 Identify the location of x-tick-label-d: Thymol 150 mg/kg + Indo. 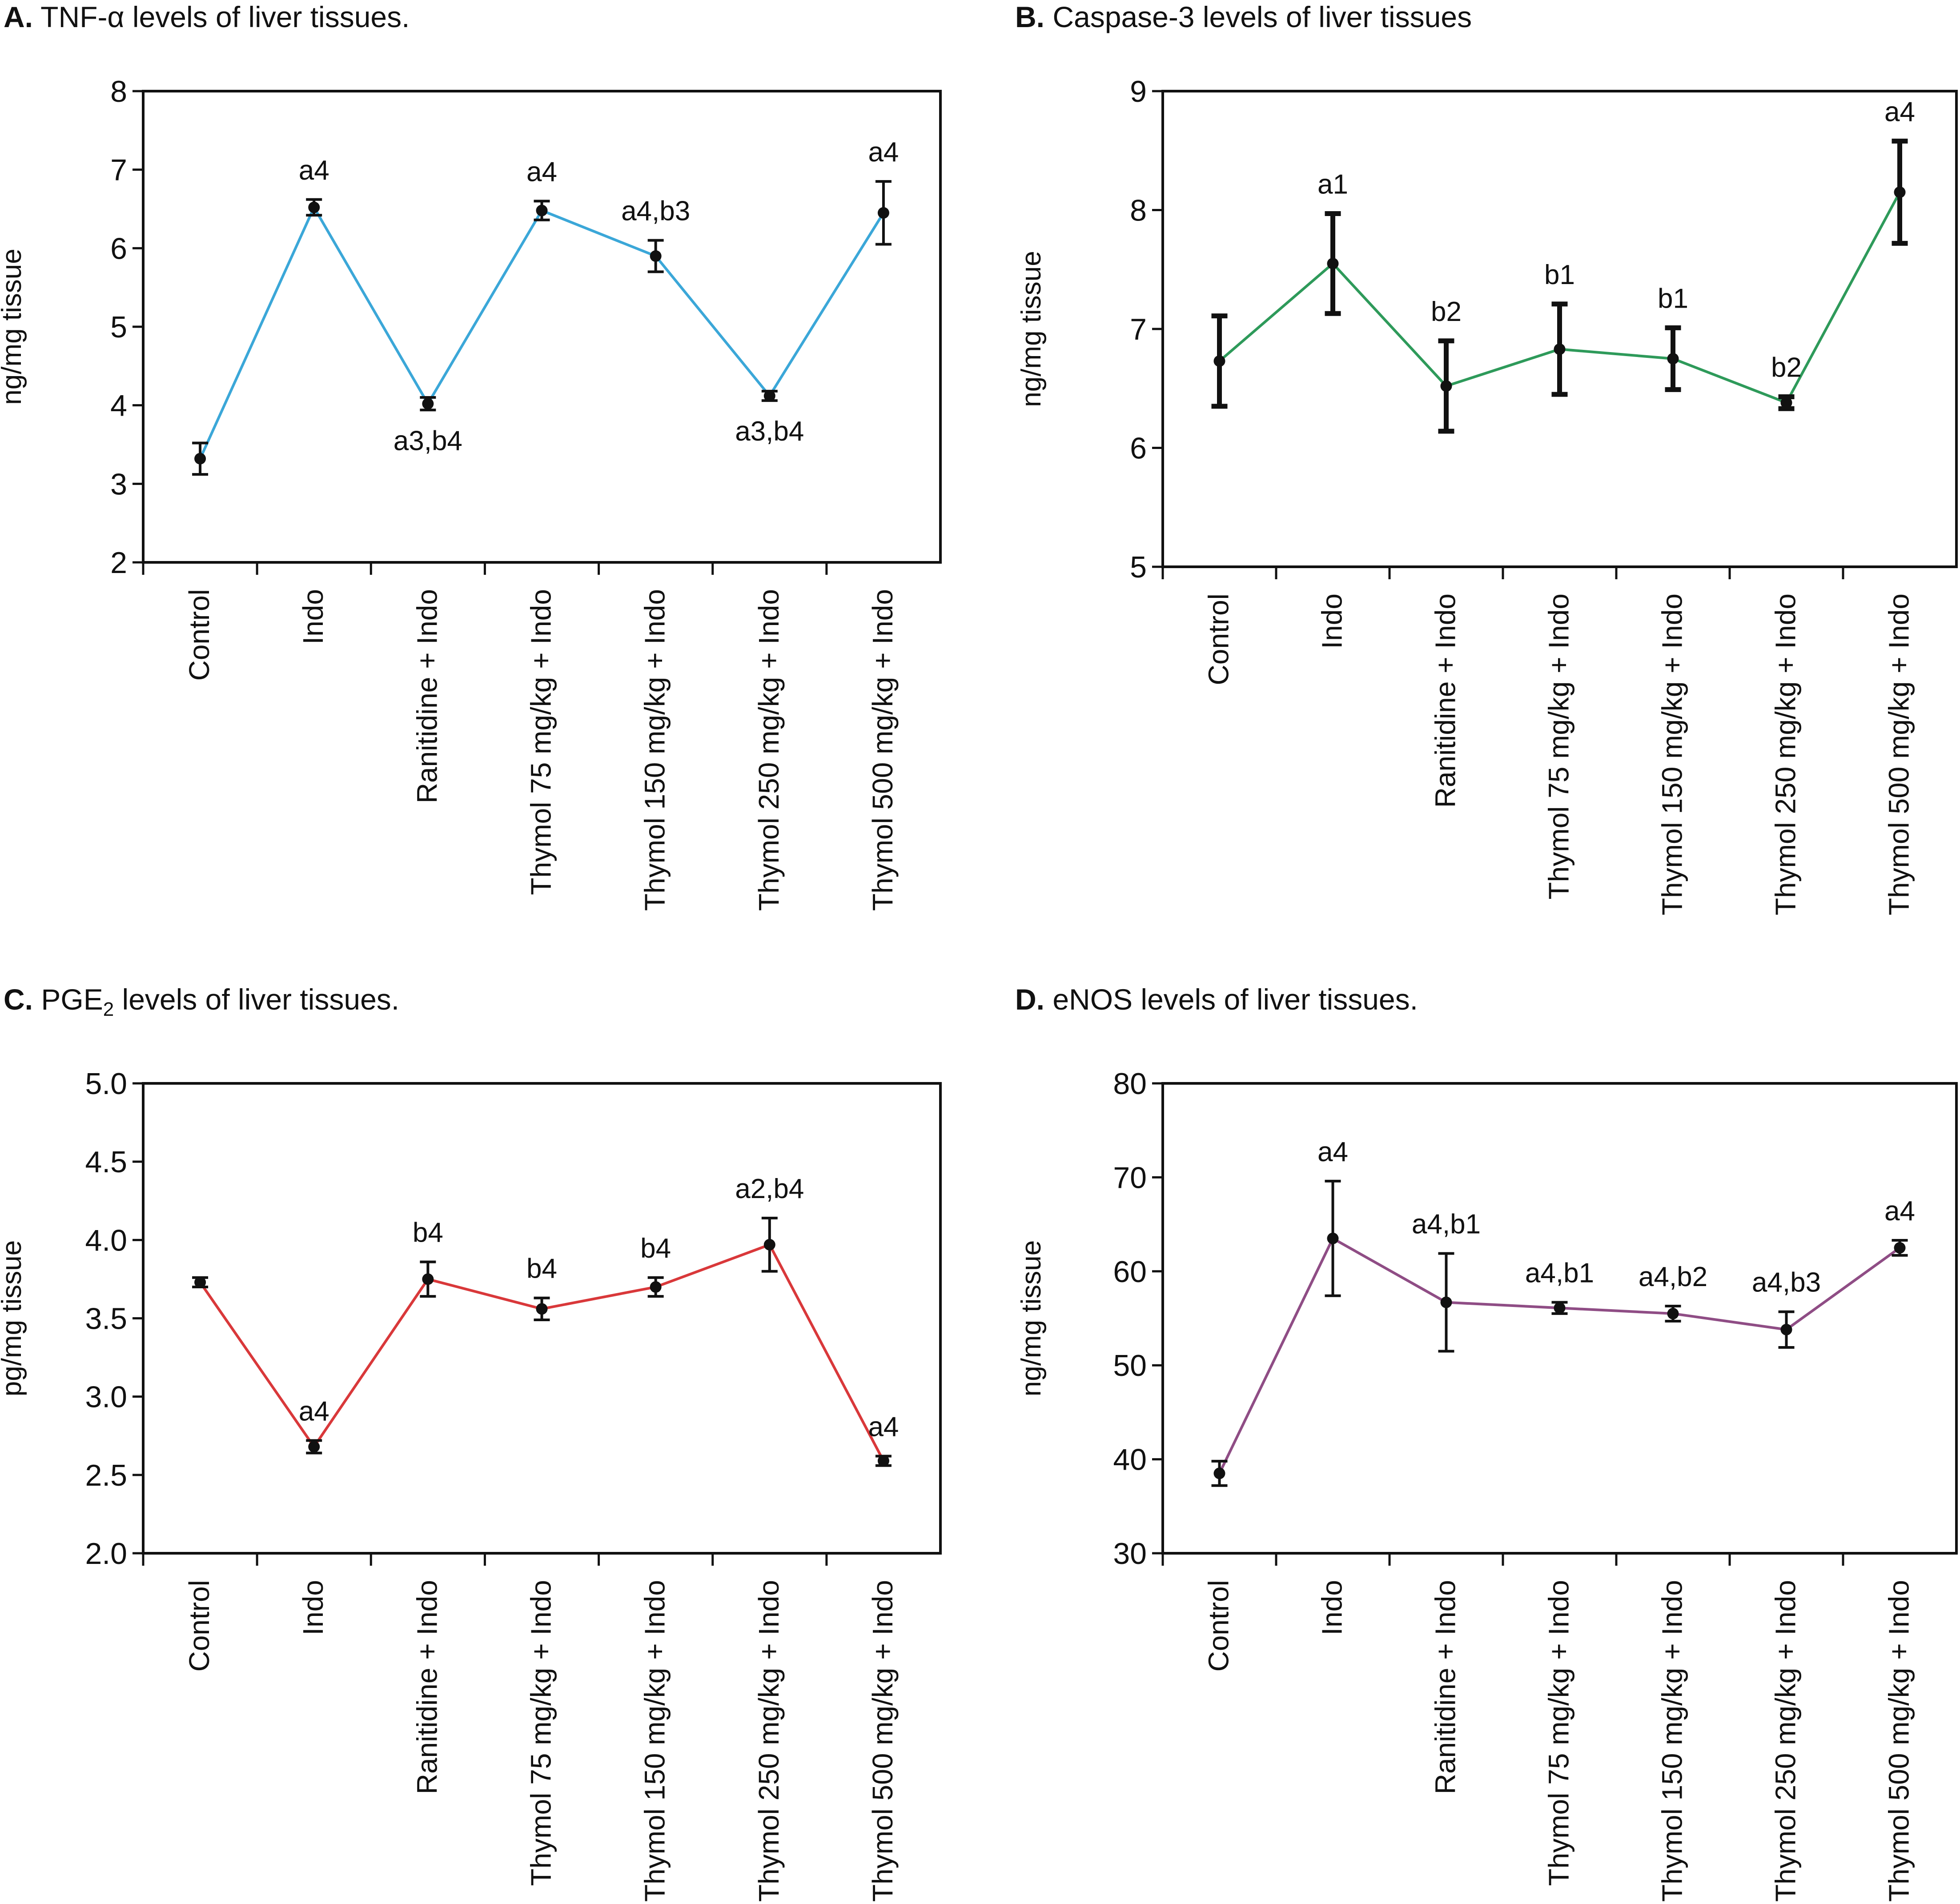
(1672, 1741).